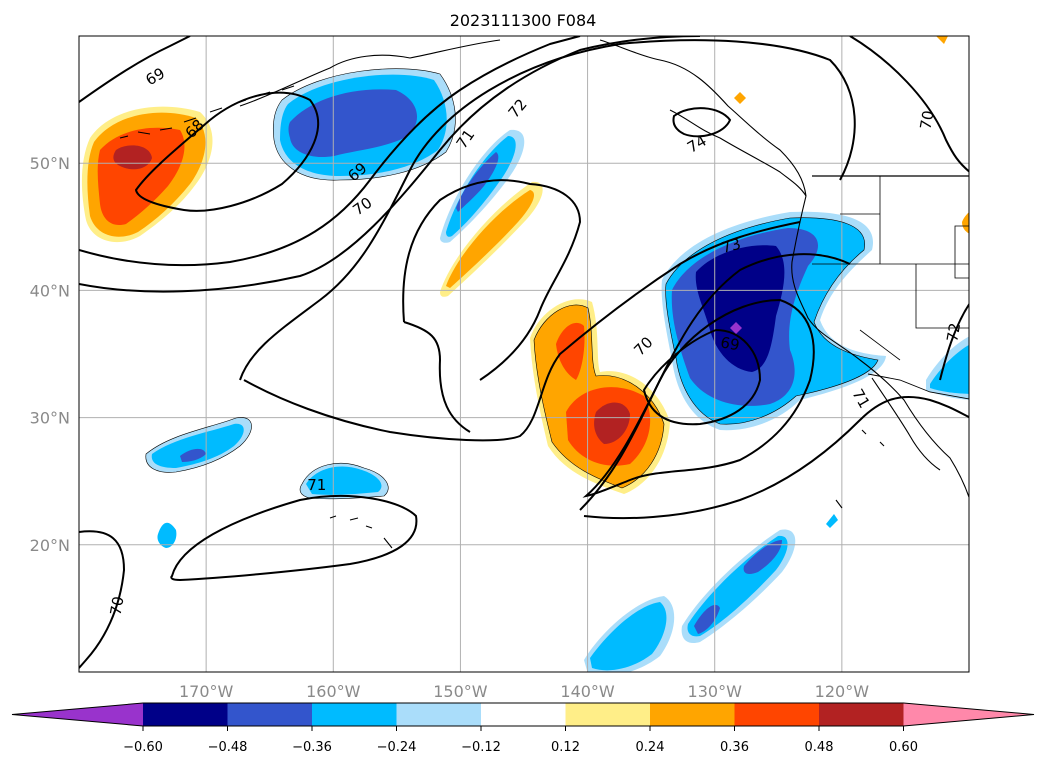 The height and width of the screenshot is (765, 1047). I want to click on contour-72-ridge, so click(492, 280).